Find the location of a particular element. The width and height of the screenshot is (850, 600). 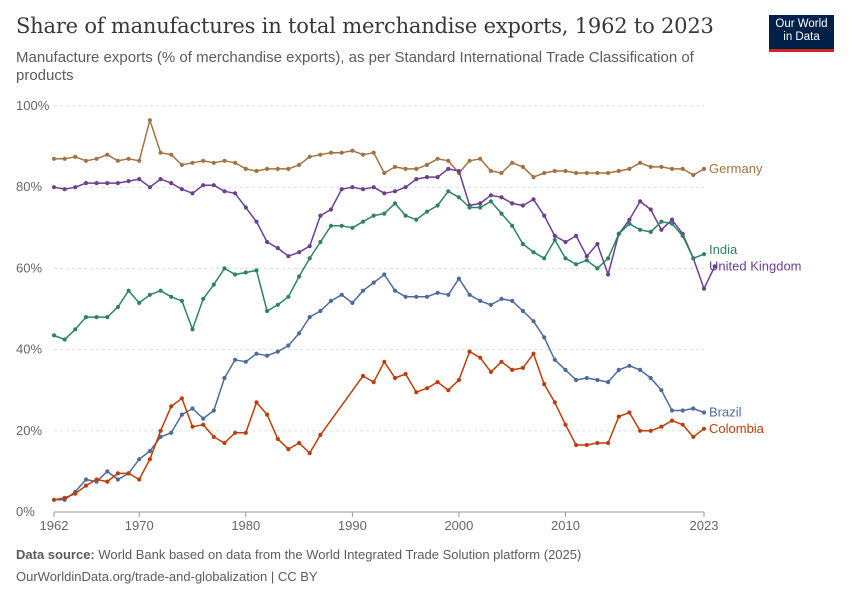

data-point-india-1977 is located at coordinates (213, 284).